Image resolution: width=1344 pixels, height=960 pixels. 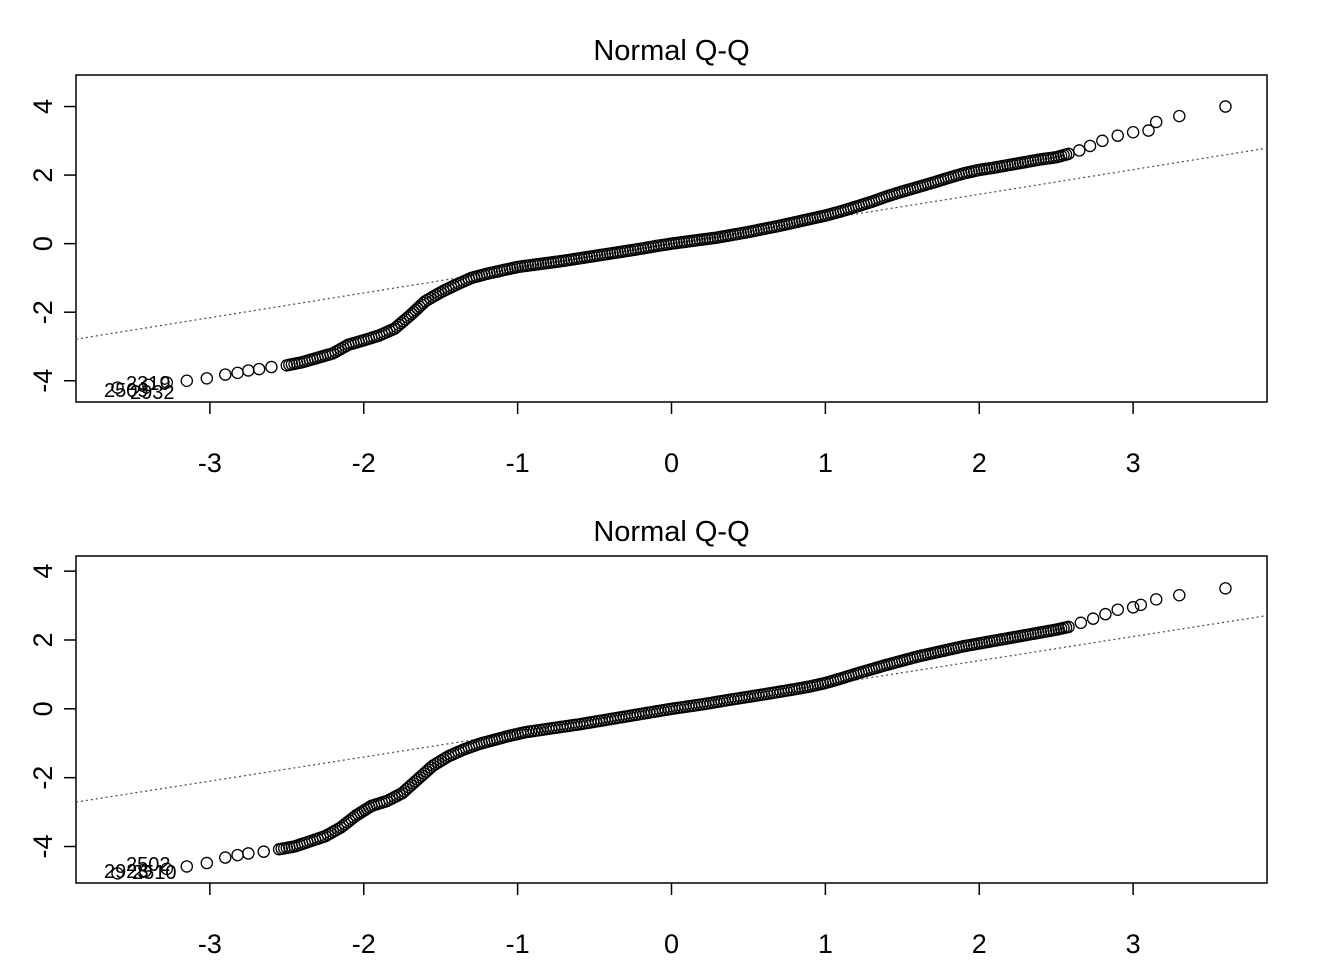 I want to click on outlier-label: 2319, so click(x=148, y=384).